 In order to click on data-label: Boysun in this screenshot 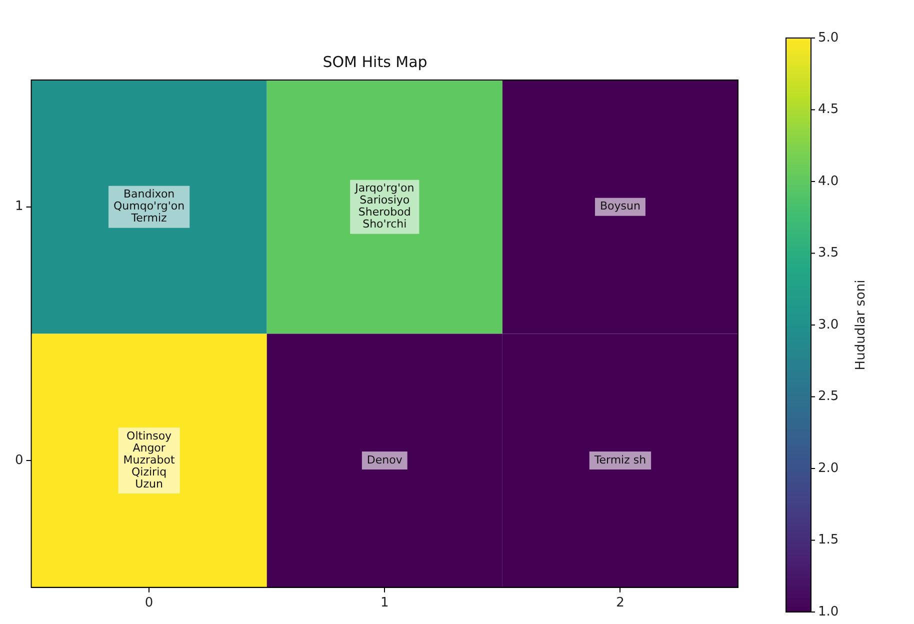, I will do `click(620, 206)`.